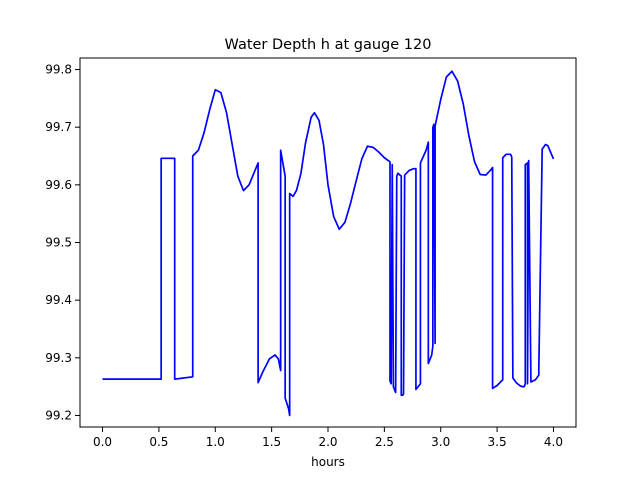  What do you see at coordinates (384, 442) in the screenshot?
I see `x-tick-label: 2.5` at bounding box center [384, 442].